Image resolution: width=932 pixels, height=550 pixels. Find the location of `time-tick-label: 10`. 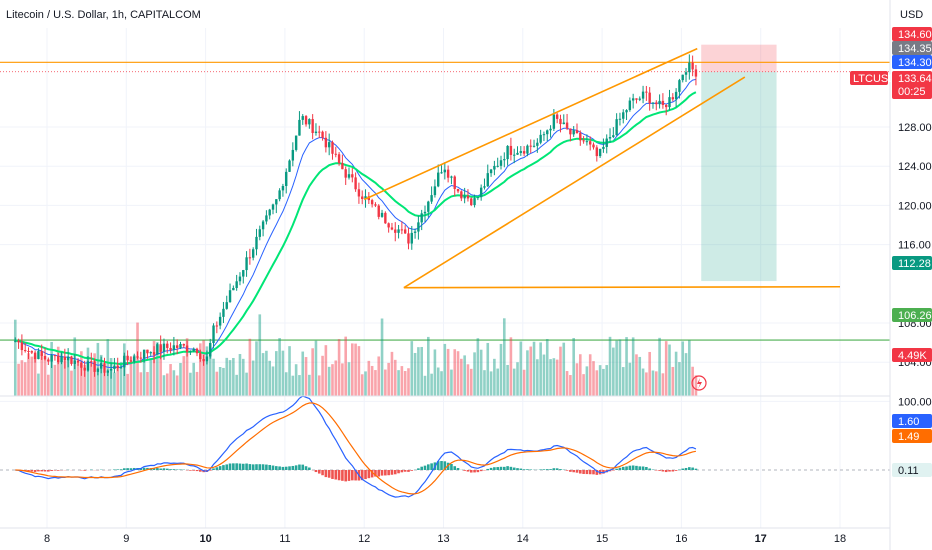

time-tick-label: 10 is located at coordinates (205, 539).